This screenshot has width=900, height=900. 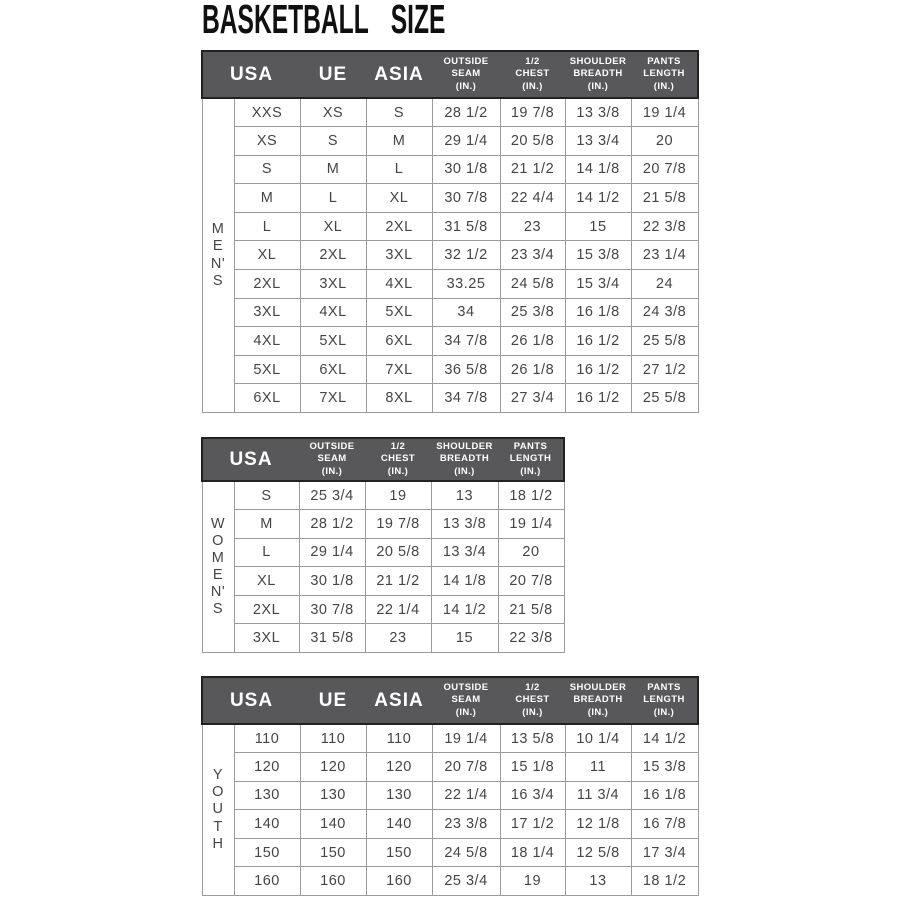 What do you see at coordinates (598, 169) in the screenshot?
I see `size-cell: 14 1/8` at bounding box center [598, 169].